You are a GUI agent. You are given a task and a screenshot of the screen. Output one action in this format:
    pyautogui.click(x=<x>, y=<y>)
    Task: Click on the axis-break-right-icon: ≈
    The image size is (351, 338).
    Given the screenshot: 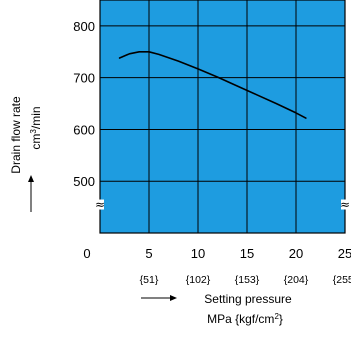 What is the action you would take?
    pyautogui.click(x=345, y=205)
    